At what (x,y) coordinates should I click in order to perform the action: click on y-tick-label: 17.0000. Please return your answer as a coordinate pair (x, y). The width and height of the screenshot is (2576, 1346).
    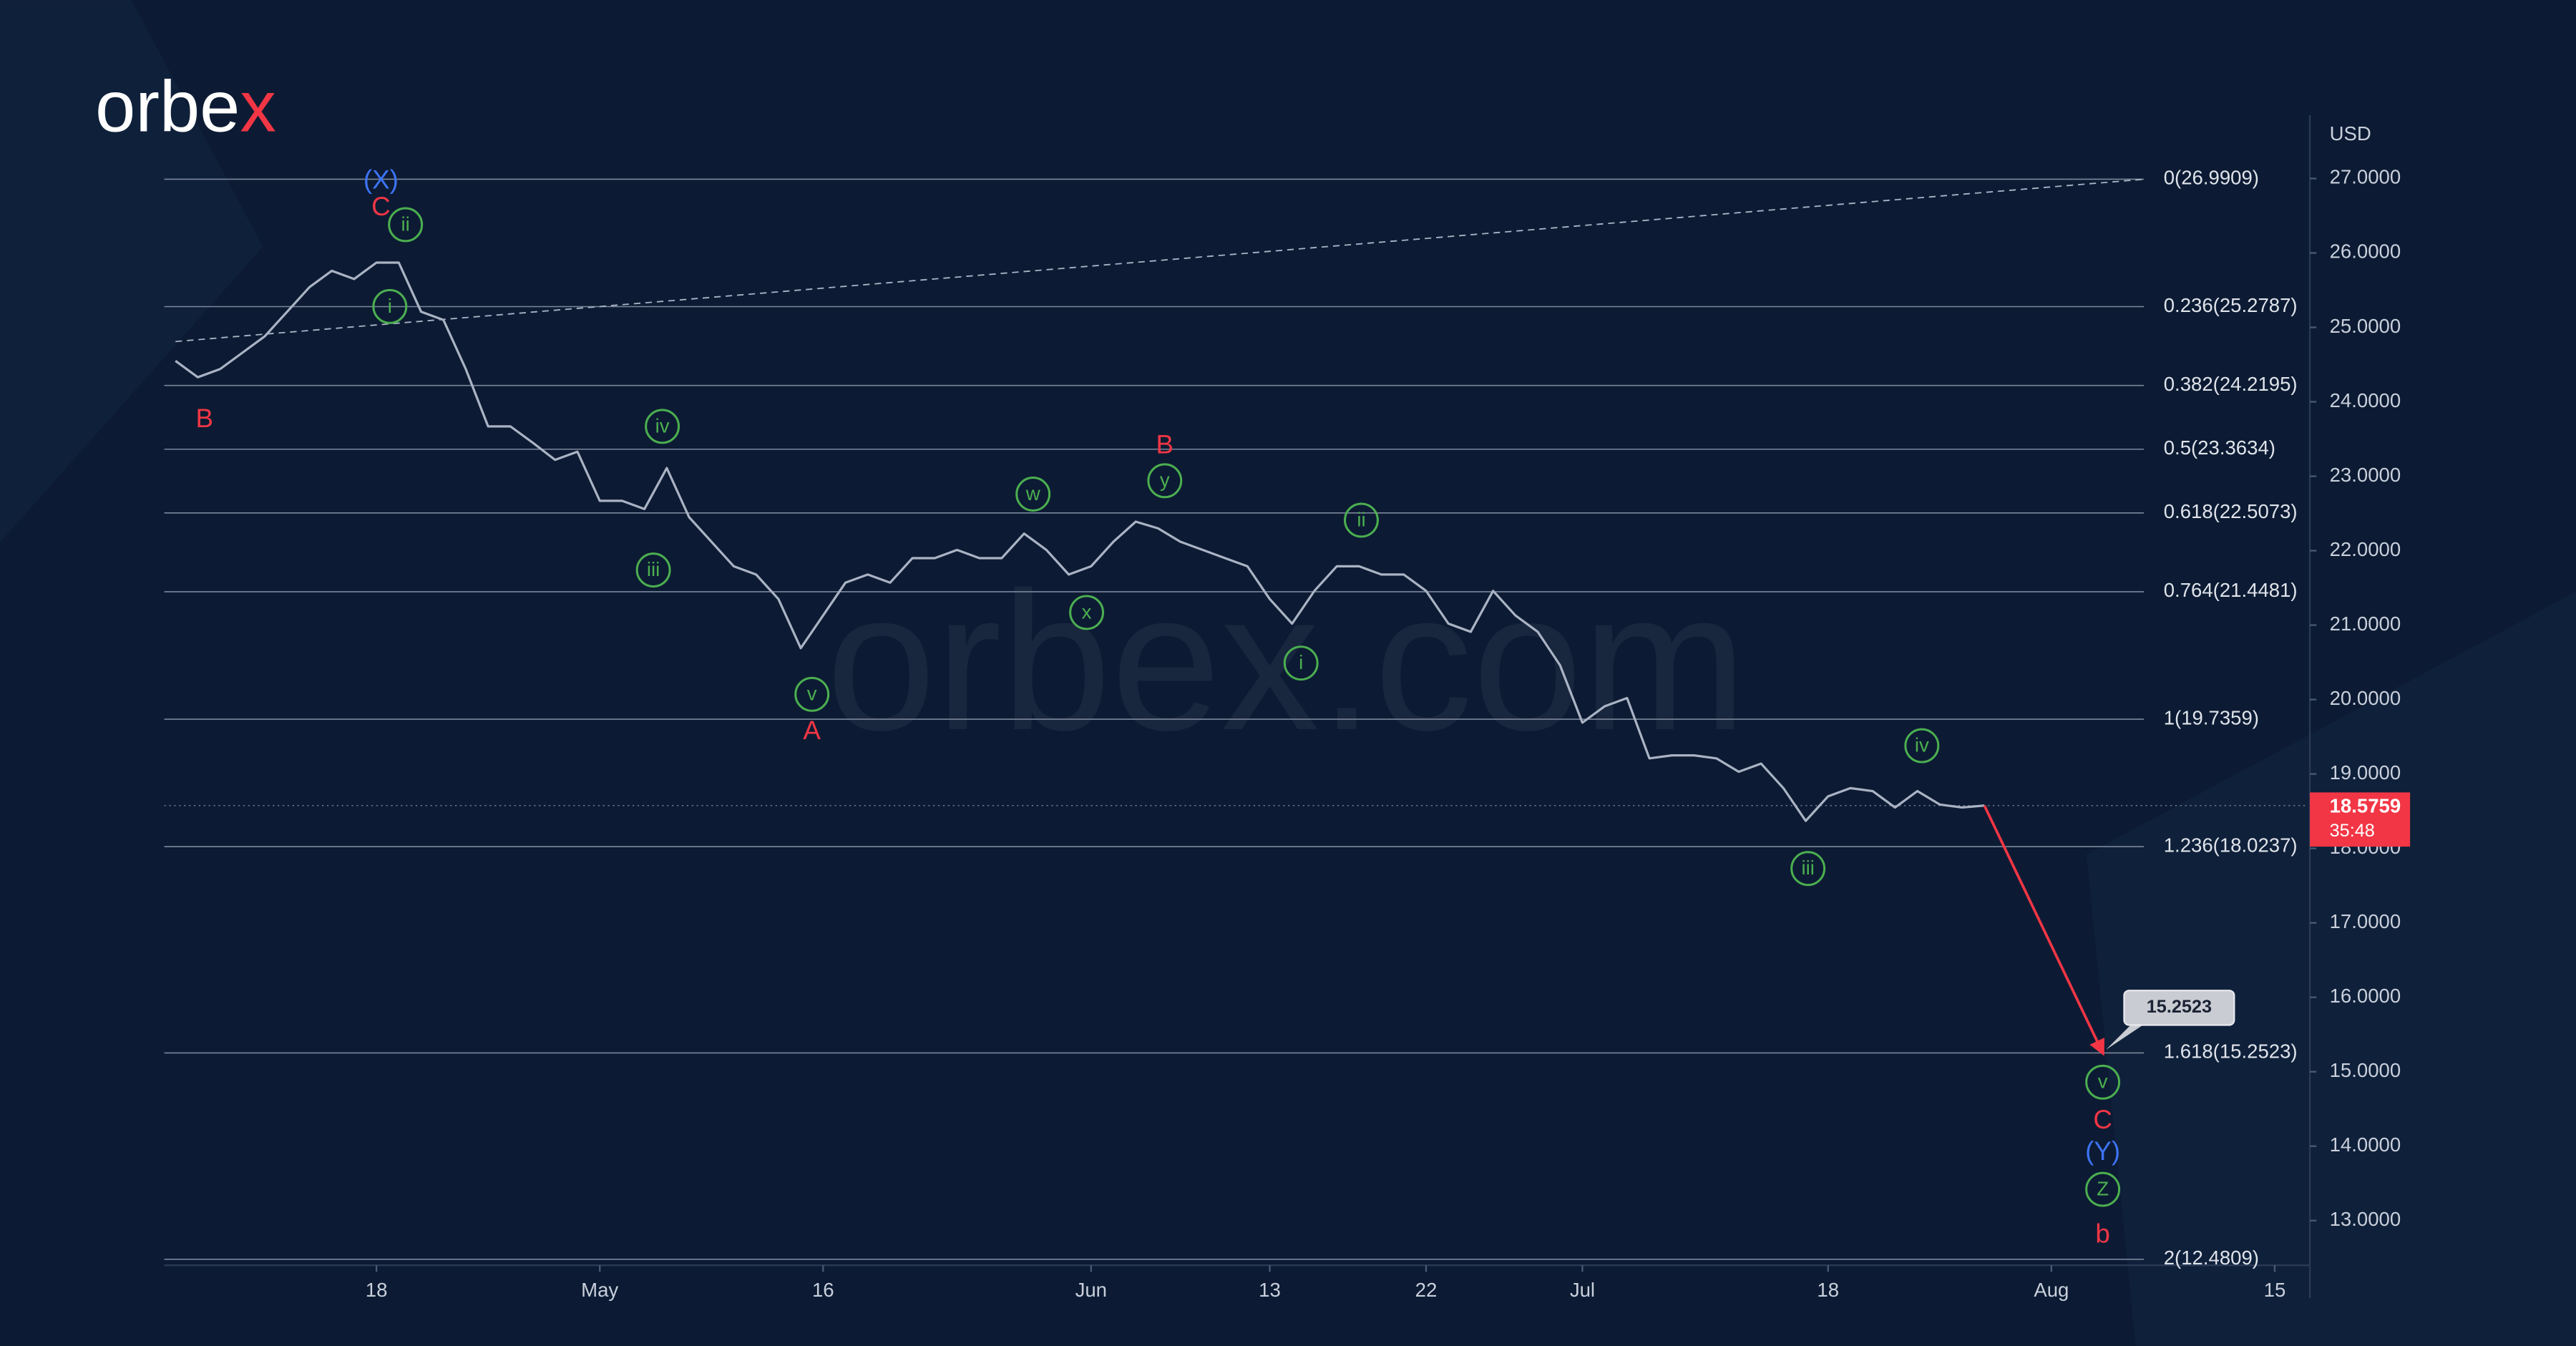
    Looking at the image, I should click on (2365, 921).